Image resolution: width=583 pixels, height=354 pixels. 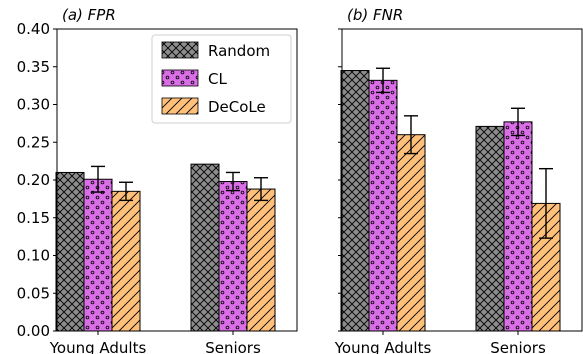 I want to click on legend-entry-cl: CL, so click(x=194, y=78).